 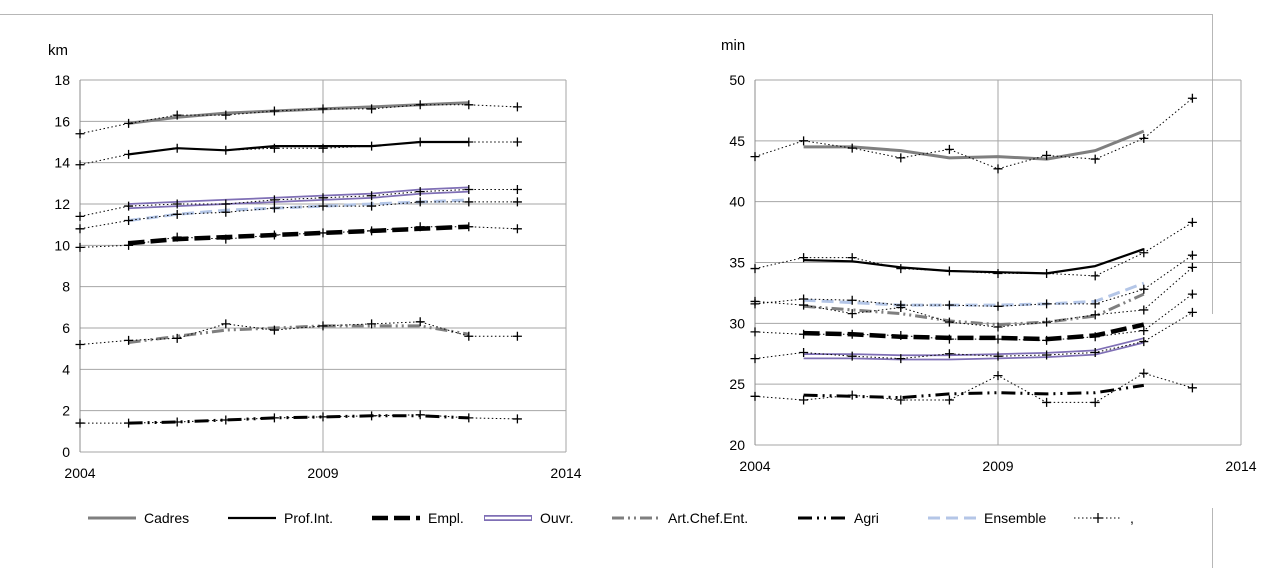 I want to click on series-line-ensemble, so click(x=974, y=294).